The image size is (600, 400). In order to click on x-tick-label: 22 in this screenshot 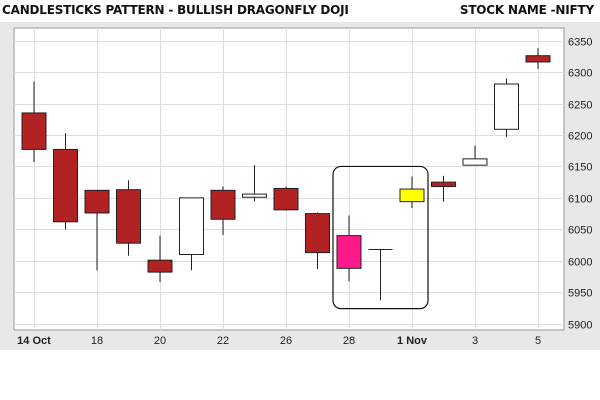, I will do `click(223, 341)`.